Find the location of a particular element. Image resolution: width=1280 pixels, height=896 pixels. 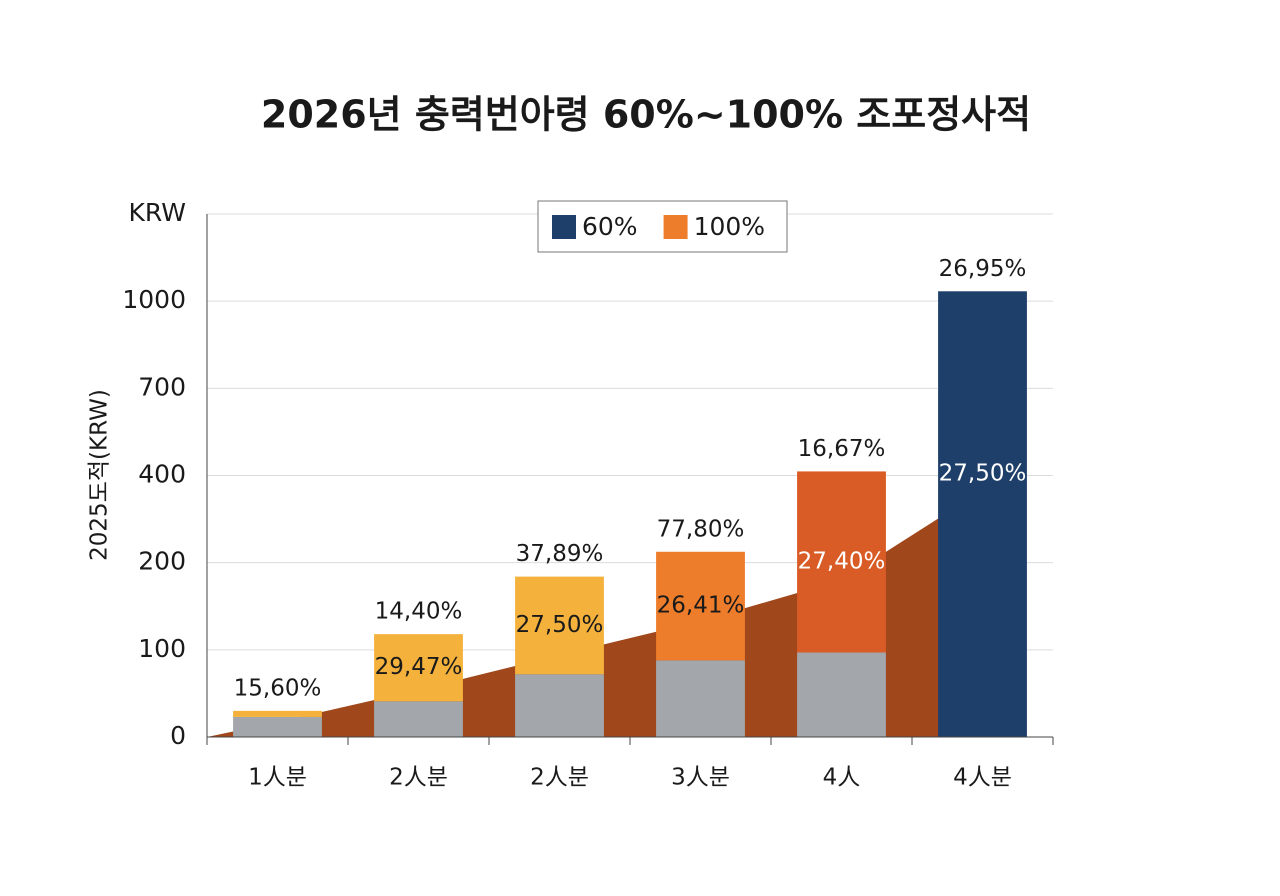

inner-label: 29,47% is located at coordinates (419, 667).